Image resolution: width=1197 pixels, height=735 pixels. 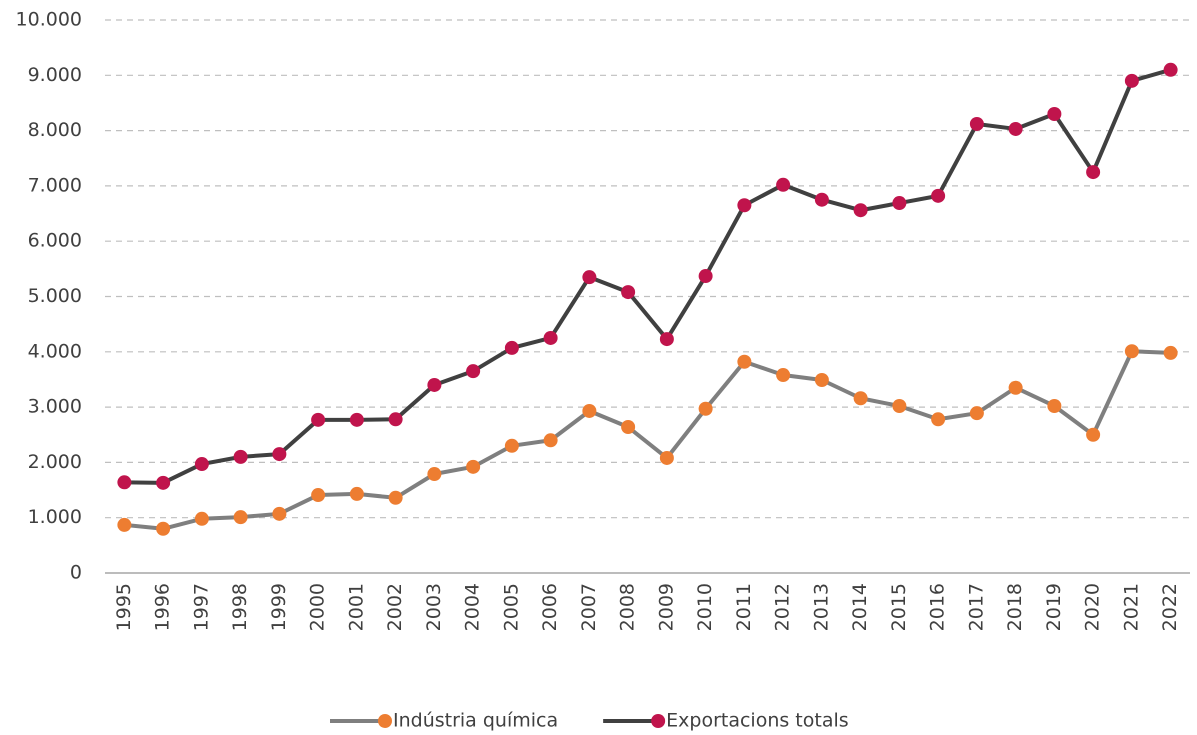 What do you see at coordinates (666, 607) in the screenshot?
I see `x-tick-label: 2009` at bounding box center [666, 607].